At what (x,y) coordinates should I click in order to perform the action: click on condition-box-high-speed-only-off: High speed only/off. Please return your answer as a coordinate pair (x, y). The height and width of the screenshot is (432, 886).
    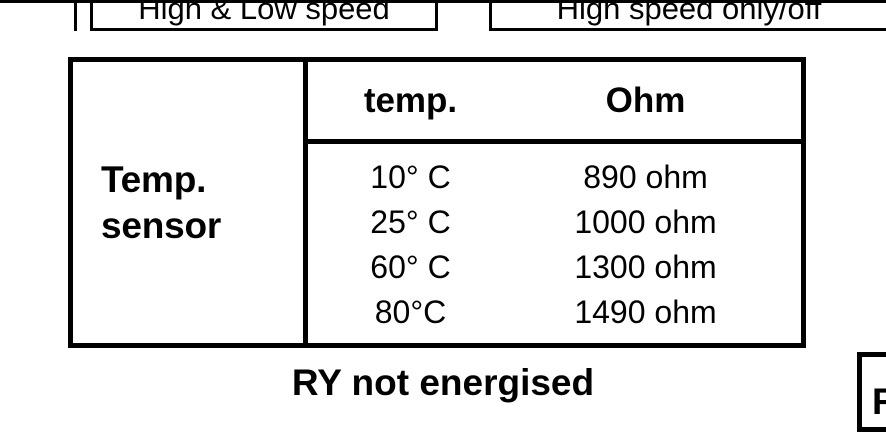
    Looking at the image, I should click on (687, 15).